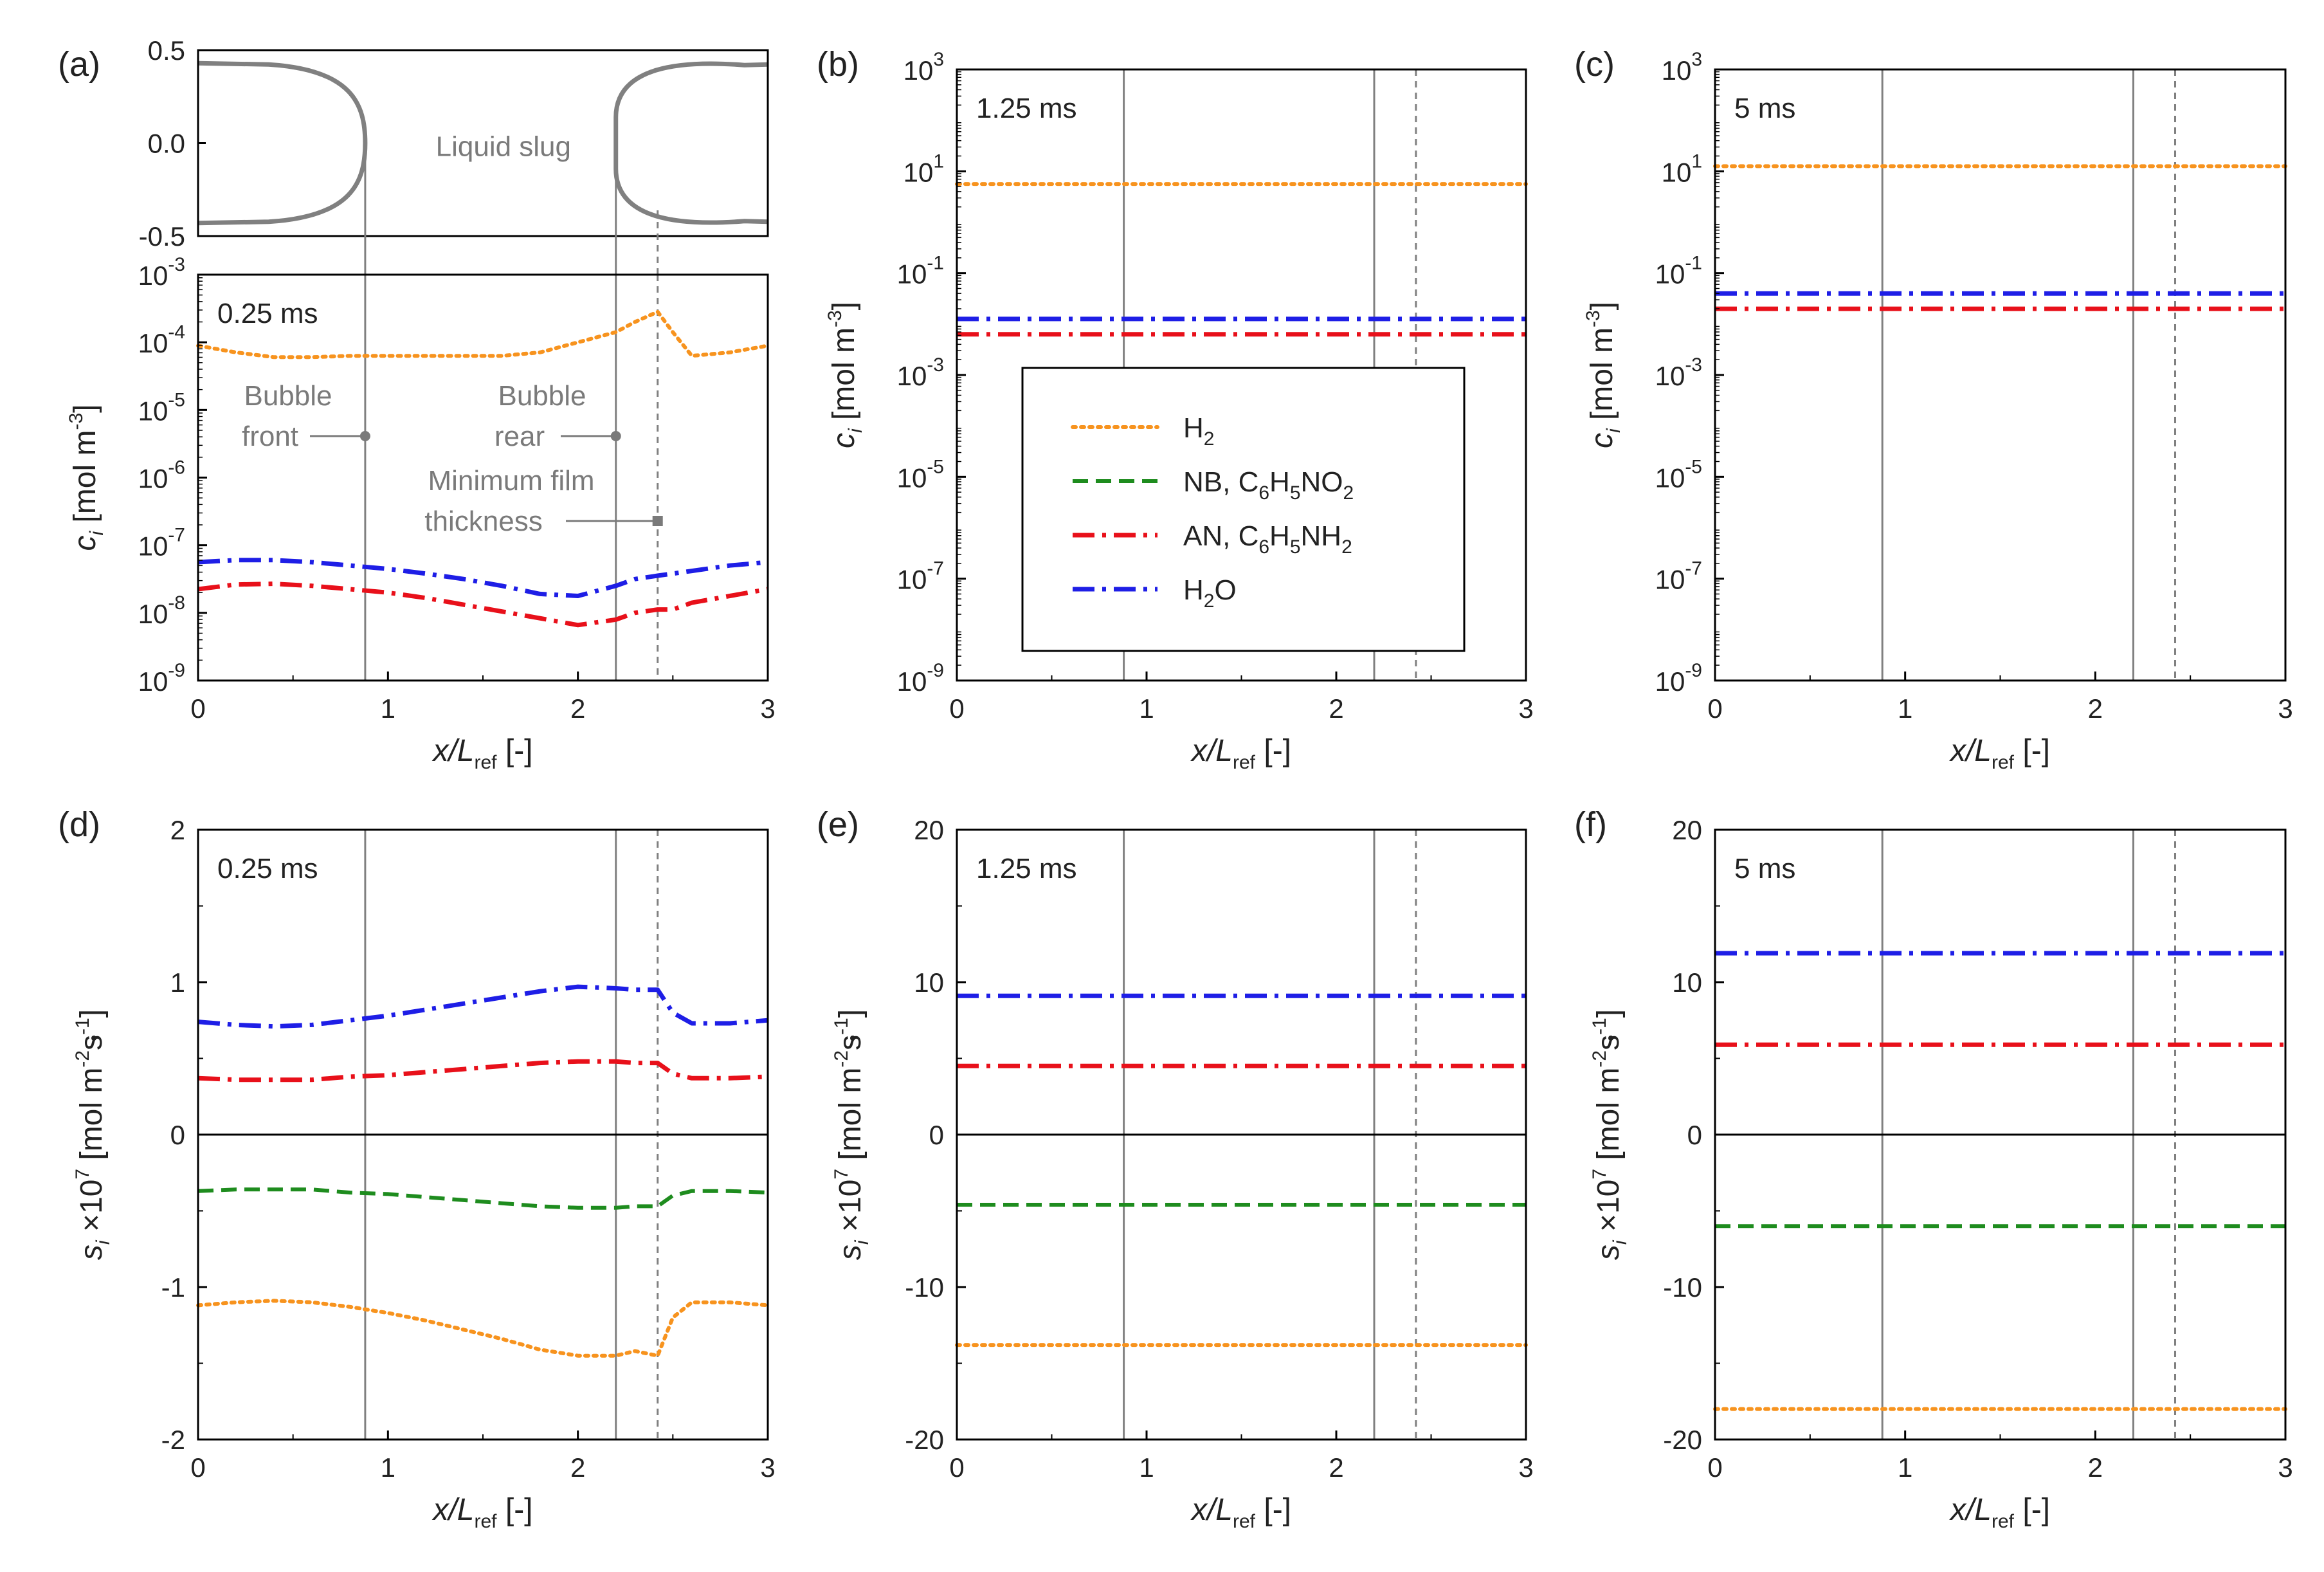  I want to click on min-film-label: thickness, so click(483, 522).